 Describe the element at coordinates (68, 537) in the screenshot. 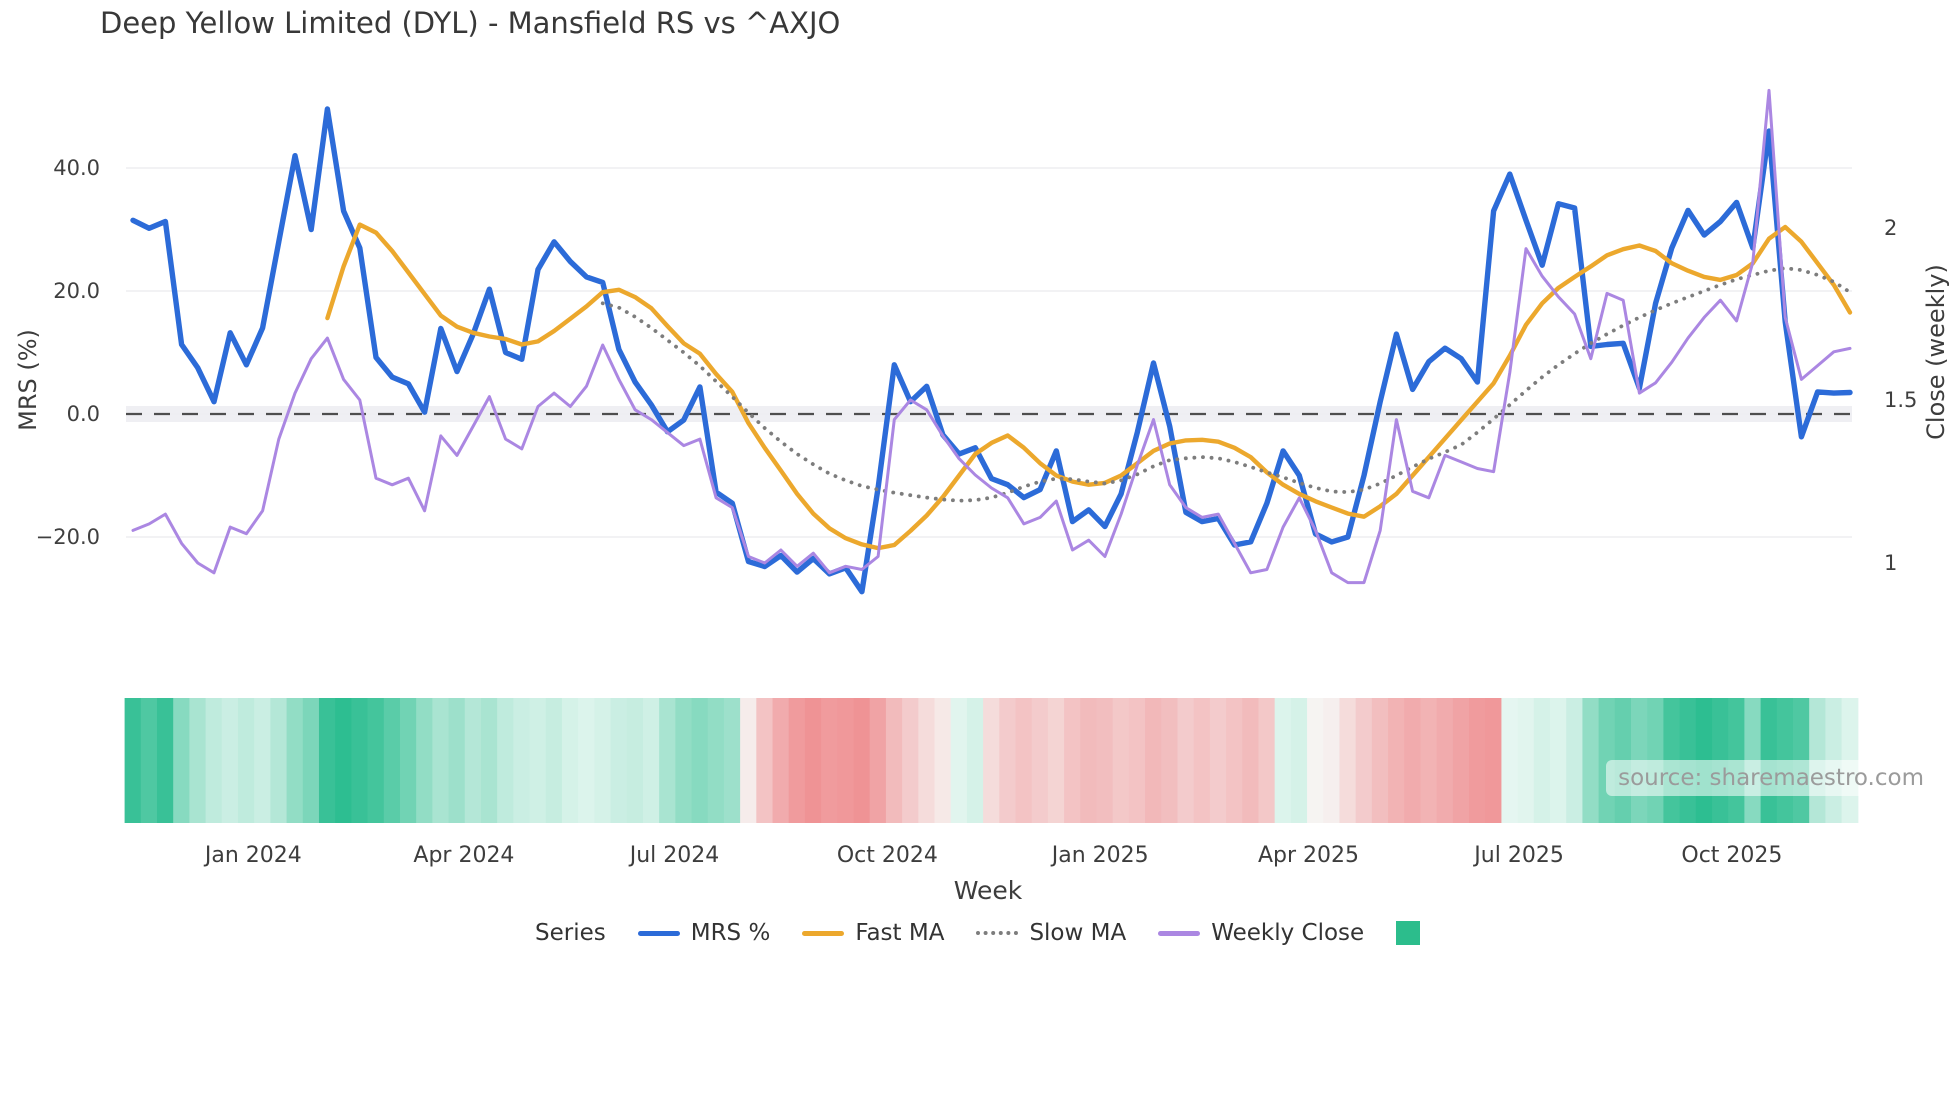

I see `left-axis-tick-label: −20.0` at that location.